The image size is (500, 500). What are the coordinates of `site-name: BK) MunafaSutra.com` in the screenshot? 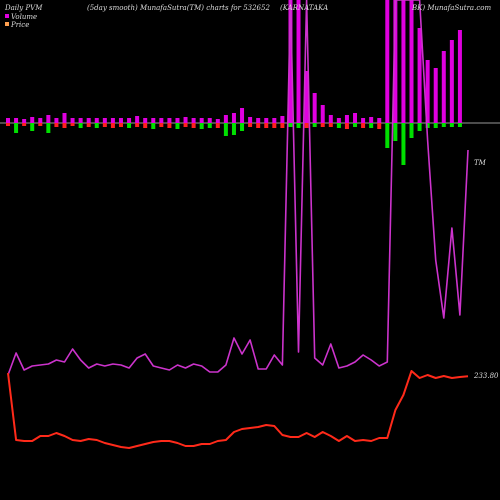 It's located at (451, 8).